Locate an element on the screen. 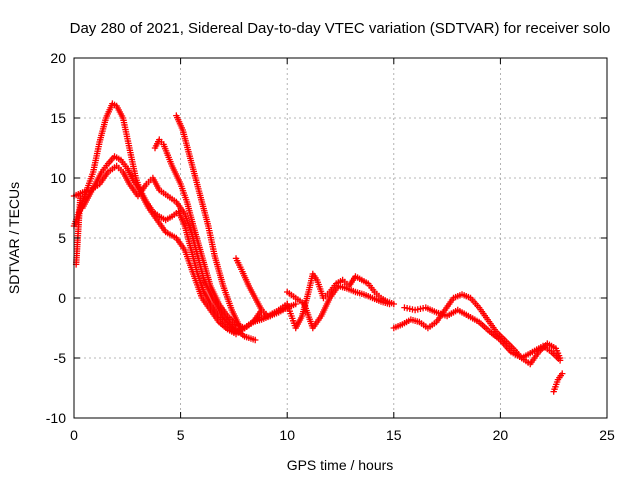 The image size is (640, 480). x-tick-label: 25 is located at coordinates (607, 435).